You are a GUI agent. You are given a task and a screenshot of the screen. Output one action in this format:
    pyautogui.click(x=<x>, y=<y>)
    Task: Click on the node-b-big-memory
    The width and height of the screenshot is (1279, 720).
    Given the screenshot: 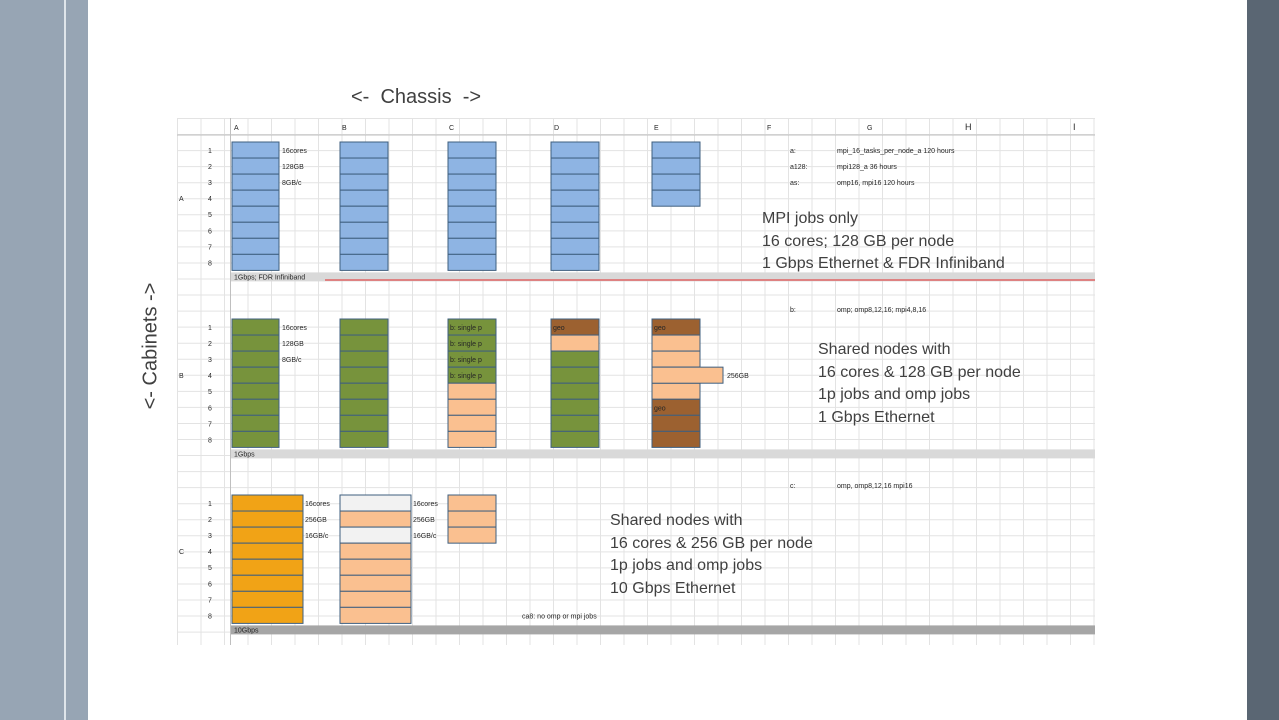 What is the action you would take?
    pyautogui.click(x=687, y=375)
    